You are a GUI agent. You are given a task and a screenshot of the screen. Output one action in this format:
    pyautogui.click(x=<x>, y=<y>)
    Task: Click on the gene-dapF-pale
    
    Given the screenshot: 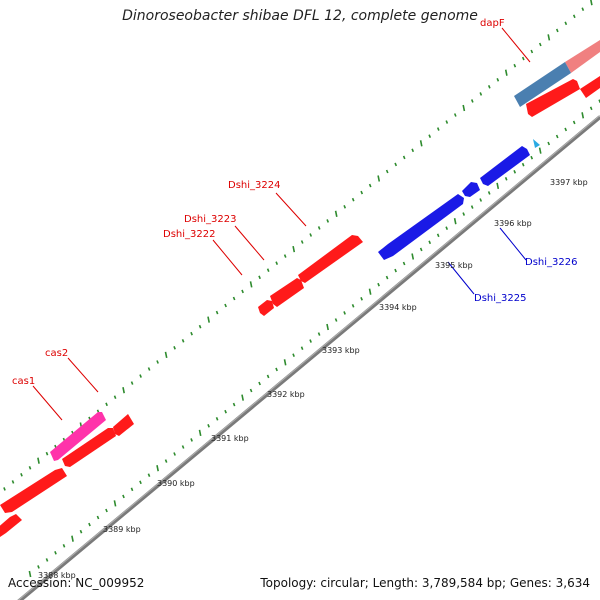 What is the action you would take?
    pyautogui.click(x=582, y=56)
    